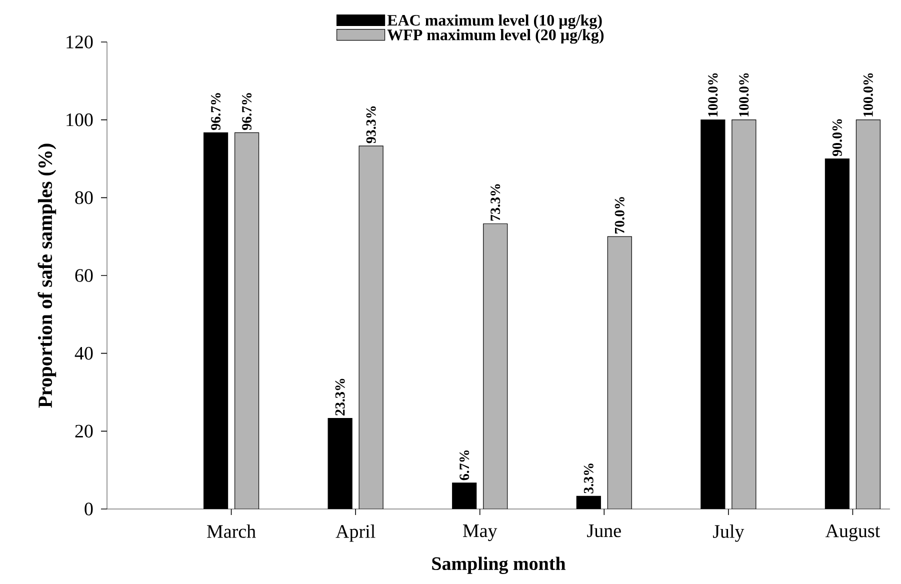  What do you see at coordinates (499, 565) in the screenshot?
I see `x-axis-title: Sampling month` at bounding box center [499, 565].